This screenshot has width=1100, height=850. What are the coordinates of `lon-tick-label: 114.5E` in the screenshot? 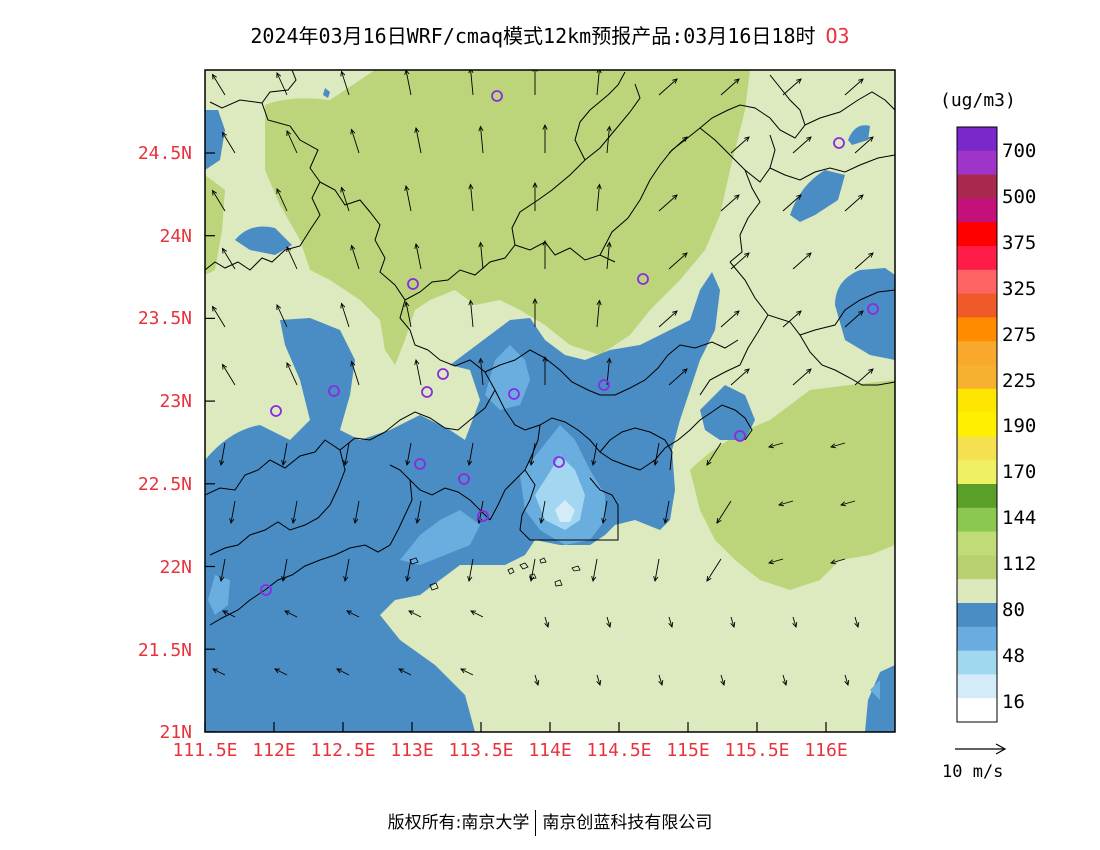 It's located at (619, 750).